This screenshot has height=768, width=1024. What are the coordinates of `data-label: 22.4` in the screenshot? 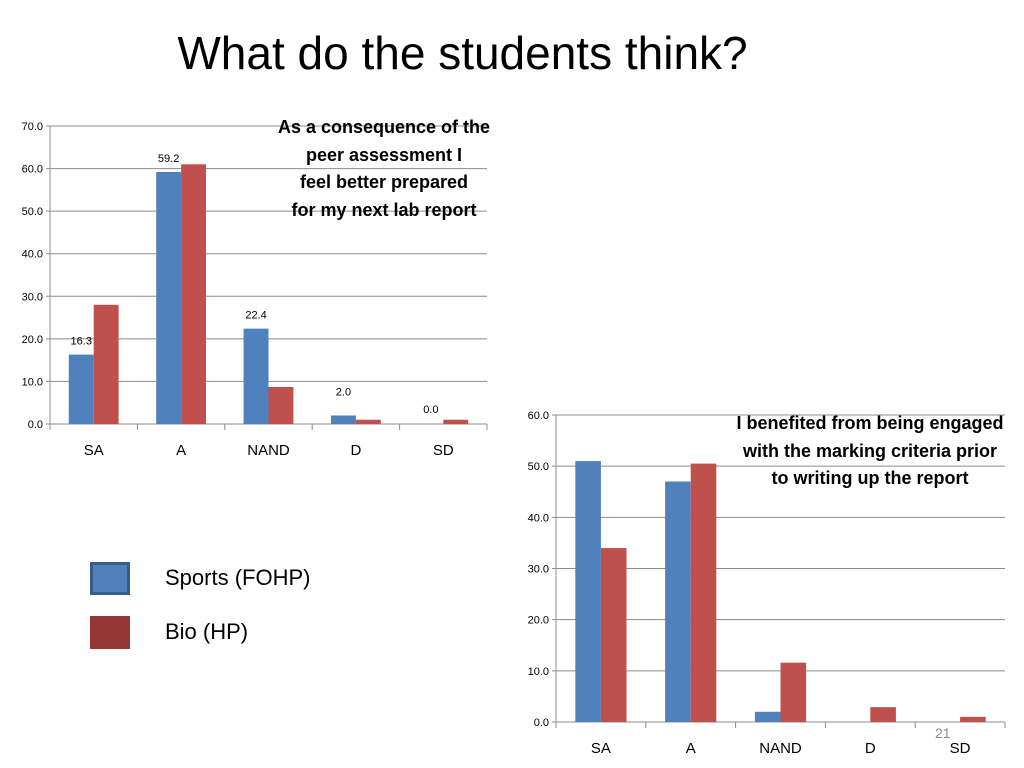 It's located at (255, 316).